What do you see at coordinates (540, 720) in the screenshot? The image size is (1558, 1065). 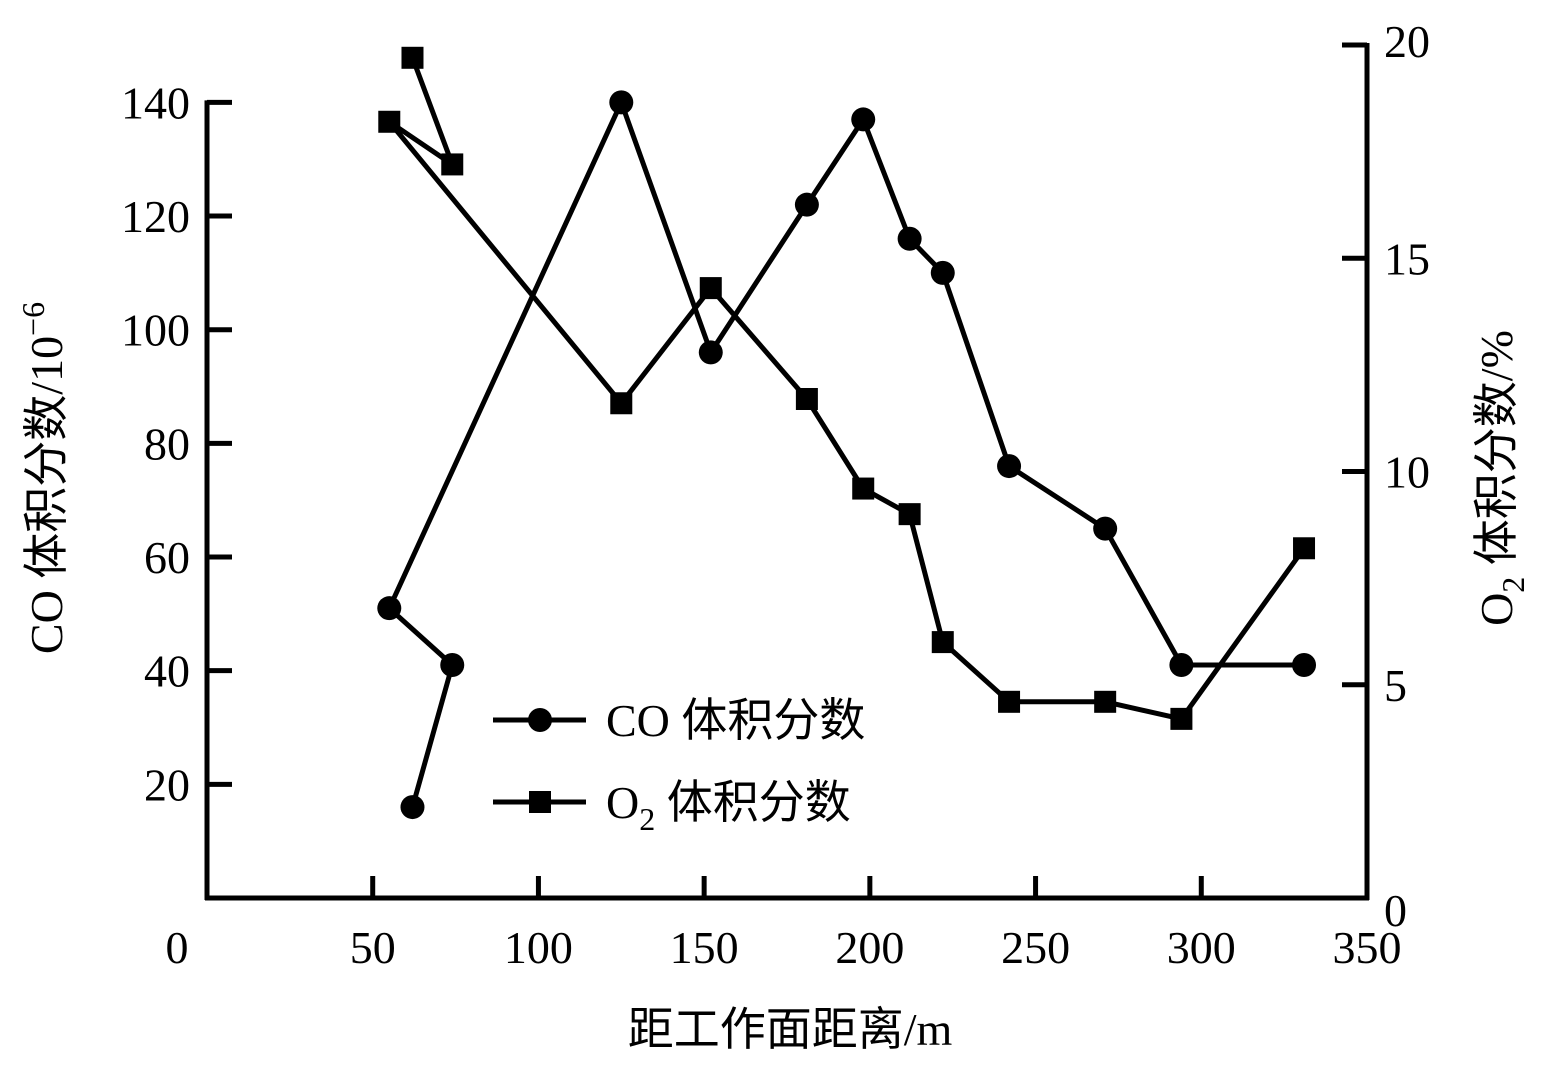 I see `legend-circle-marker` at bounding box center [540, 720].